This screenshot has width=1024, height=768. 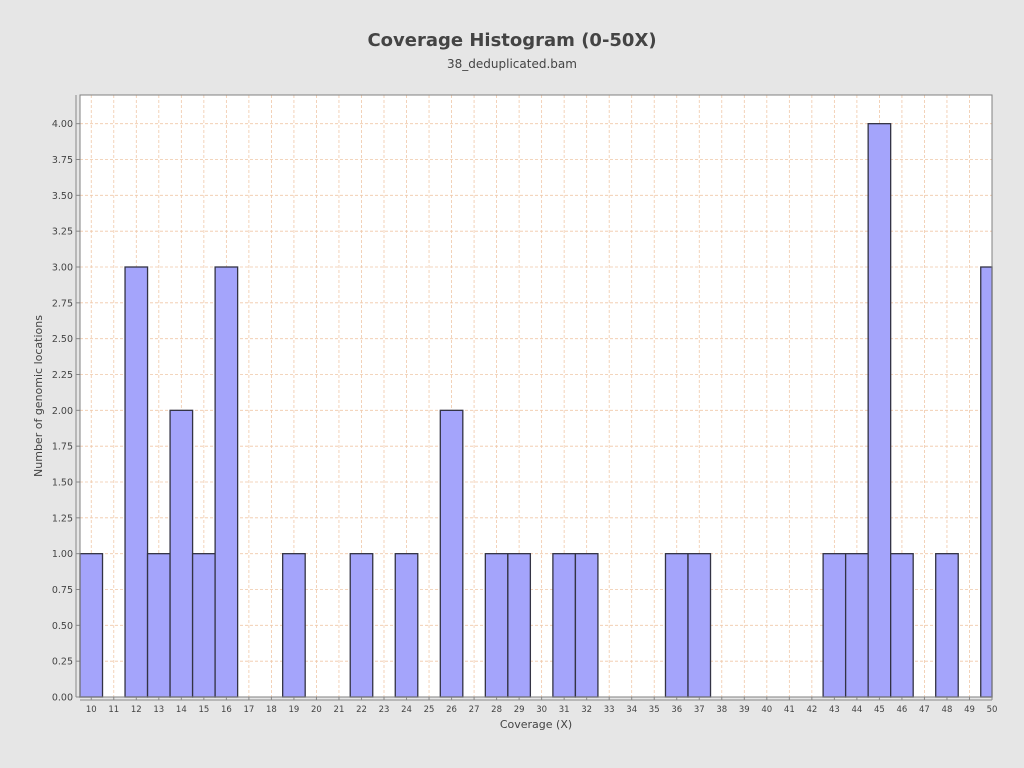 What do you see at coordinates (136, 710) in the screenshot?
I see `x-tick-label: 12` at bounding box center [136, 710].